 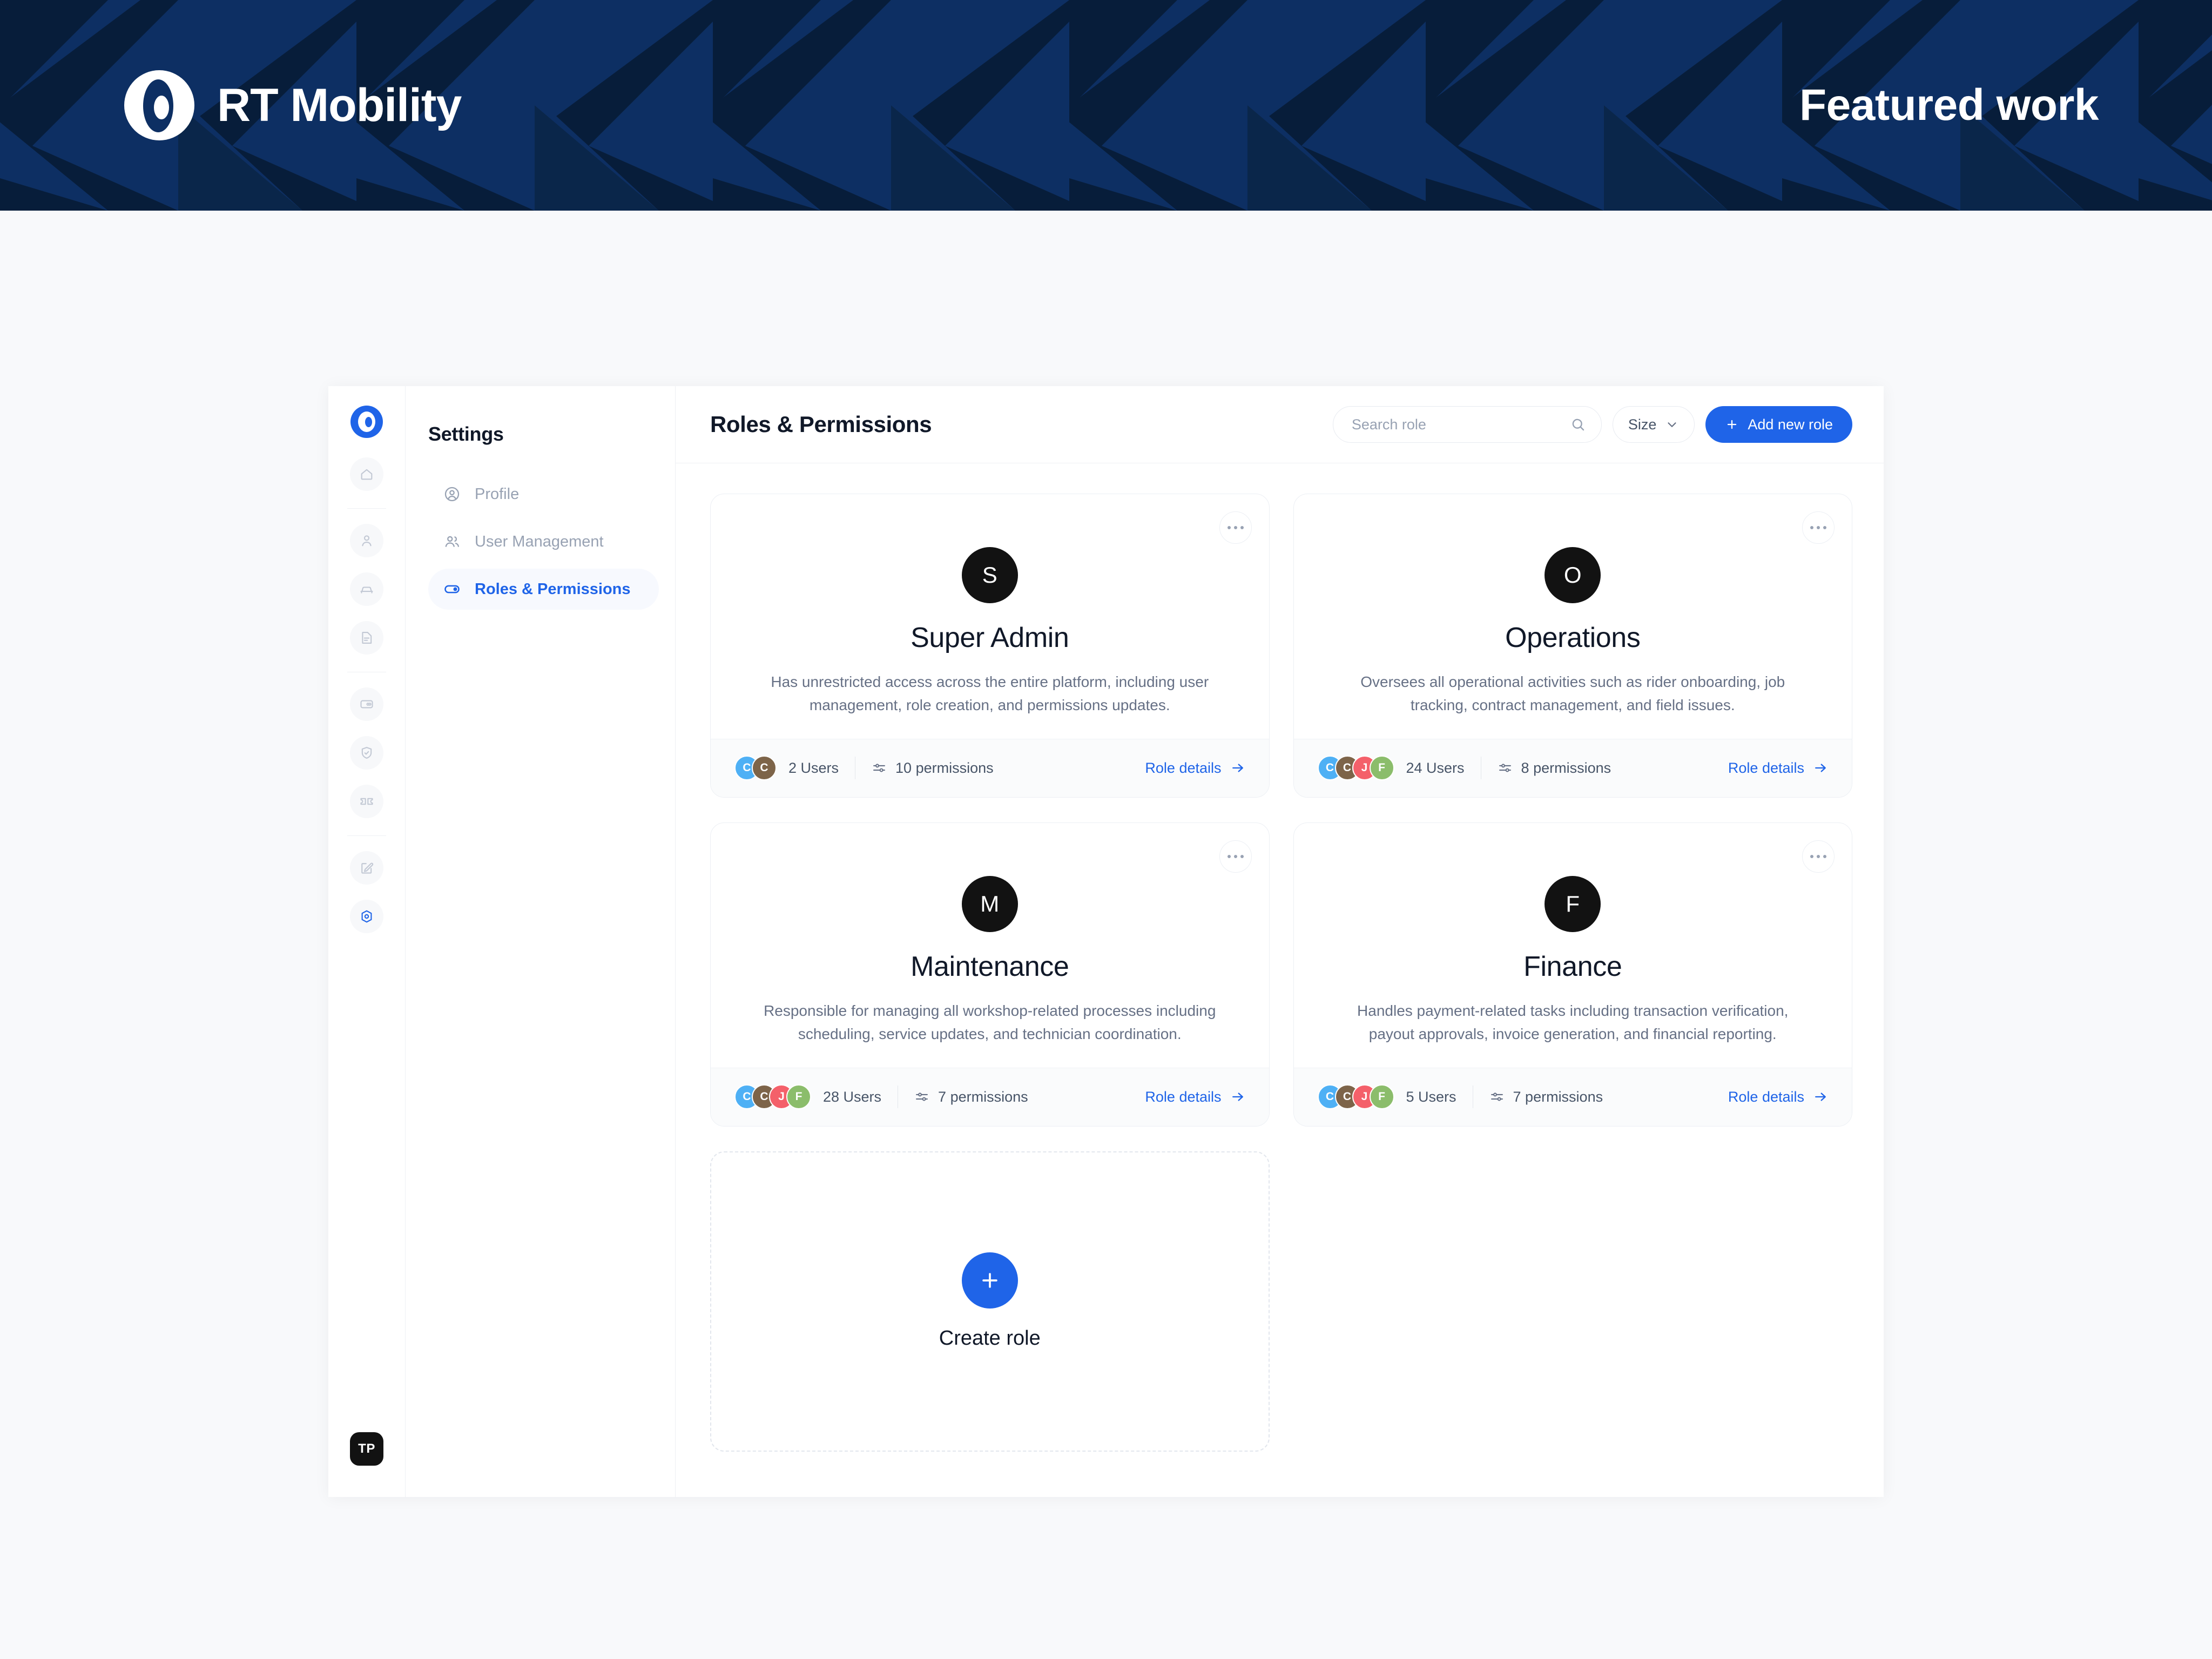 What do you see at coordinates (755, 768) in the screenshot?
I see `avatar-stack: C C` at bounding box center [755, 768].